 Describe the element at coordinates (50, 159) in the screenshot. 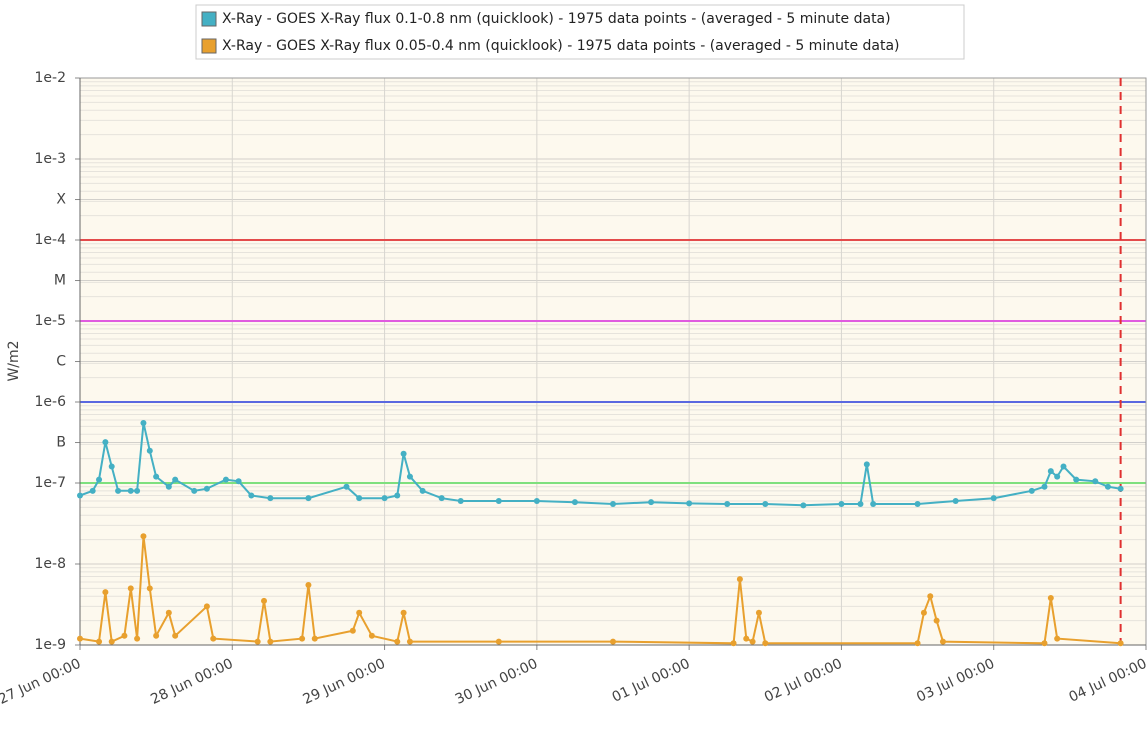

I see `y-tick-label: 1e-3` at that location.